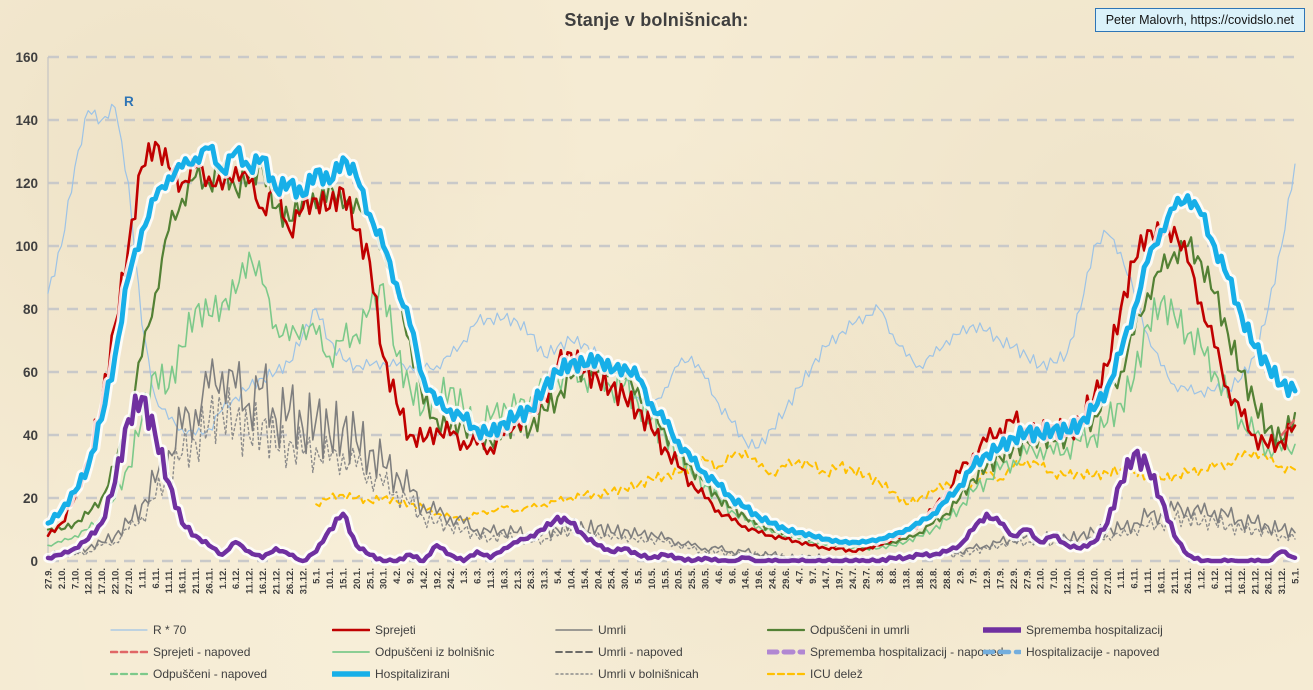 This screenshot has height=690, width=1313. What do you see at coordinates (397, 576) in the screenshot?
I see `x-tick-label: 4.2.` at bounding box center [397, 576].